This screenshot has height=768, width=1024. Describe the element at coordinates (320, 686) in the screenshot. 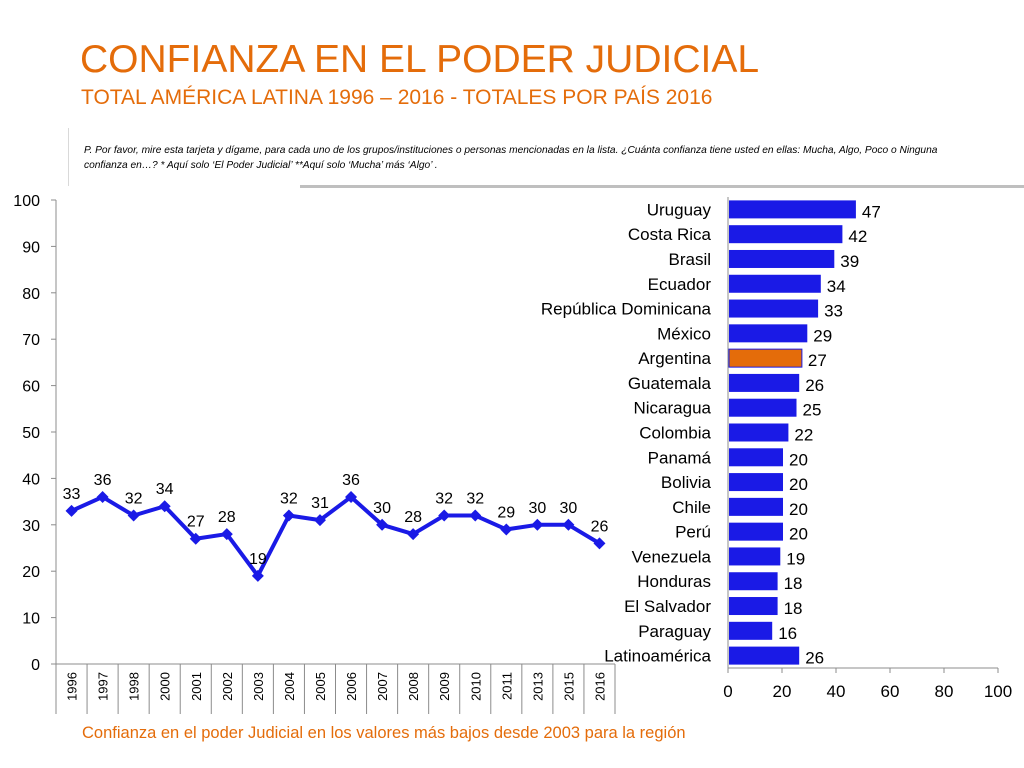

I see `line-chart-x-tick-label: 2005` at that location.